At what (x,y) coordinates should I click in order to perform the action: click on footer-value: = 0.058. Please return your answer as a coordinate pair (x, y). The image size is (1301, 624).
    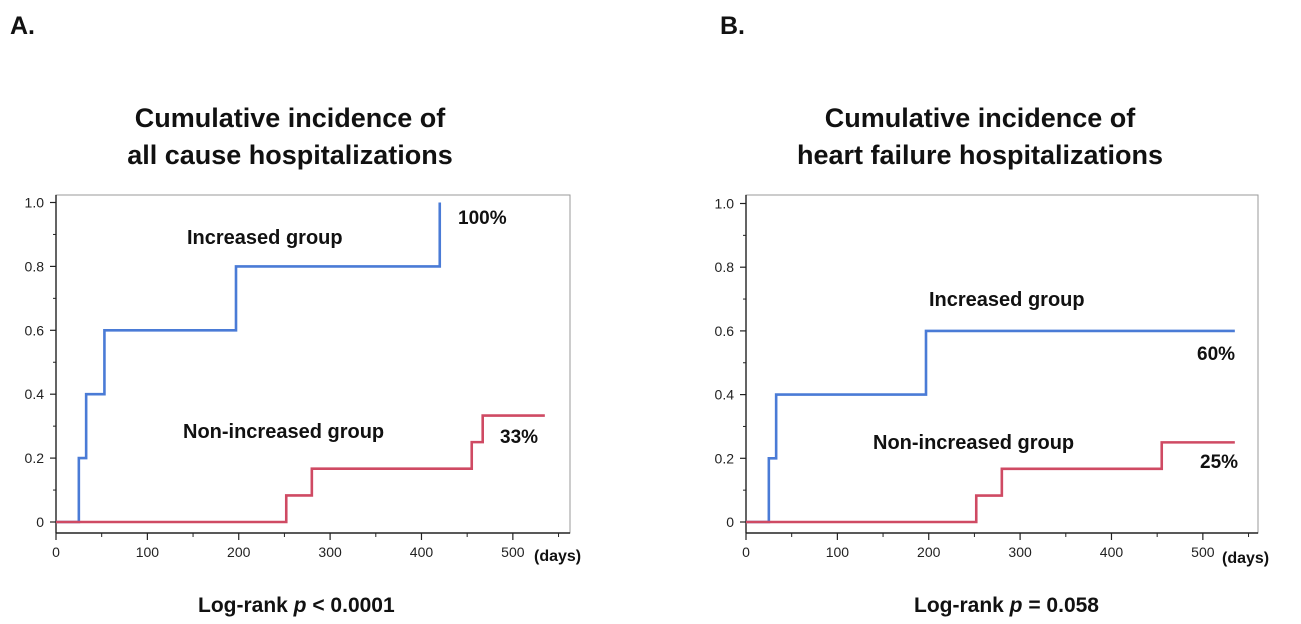
    Looking at the image, I should click on (1060, 605).